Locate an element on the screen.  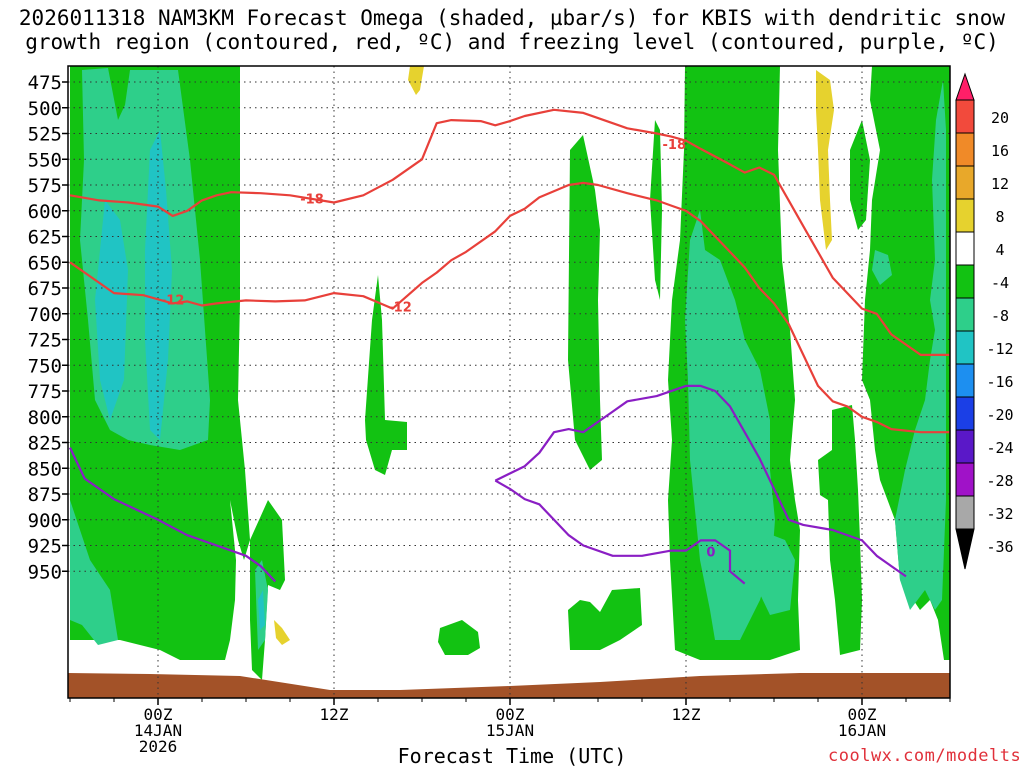
y-tick-label: 775 is located at coordinates (45, 392).